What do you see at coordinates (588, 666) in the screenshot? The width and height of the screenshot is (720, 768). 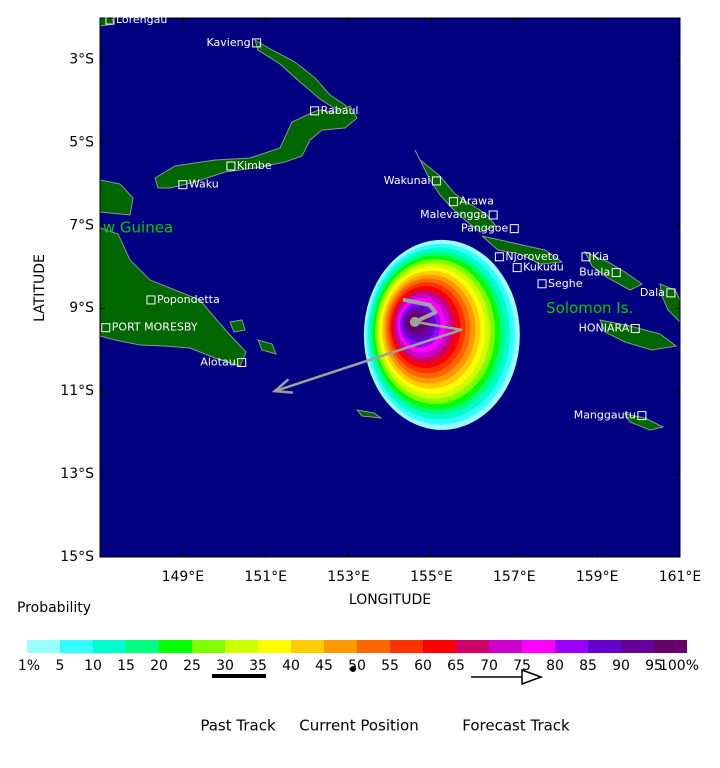 I see `legend-bin-label: 85` at bounding box center [588, 666].